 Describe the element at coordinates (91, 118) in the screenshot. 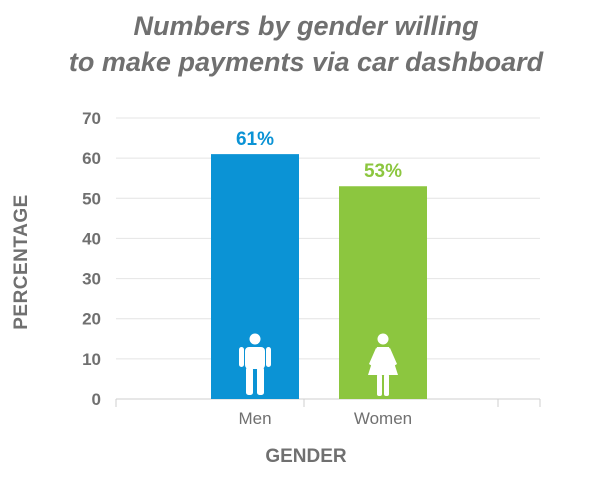

I see `y-tick-label: 70` at that location.